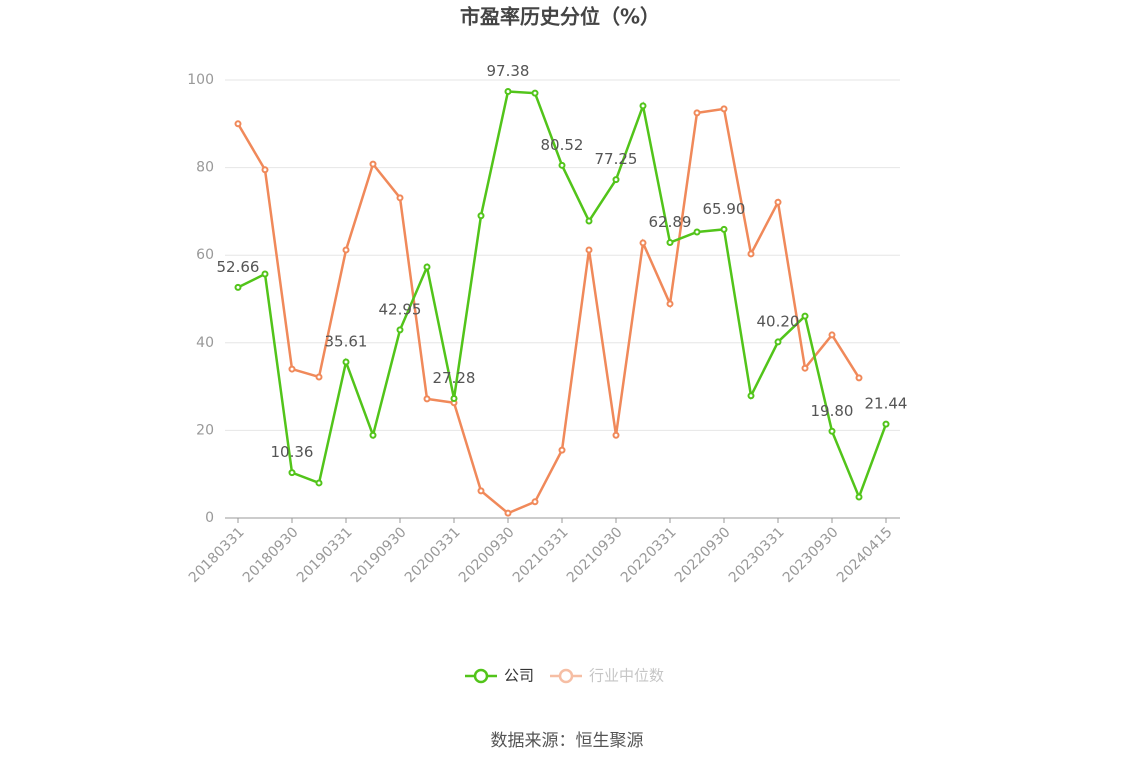 The height and width of the screenshot is (766, 1134). I want to click on x-tick-label: 20190930, so click(379, 555).